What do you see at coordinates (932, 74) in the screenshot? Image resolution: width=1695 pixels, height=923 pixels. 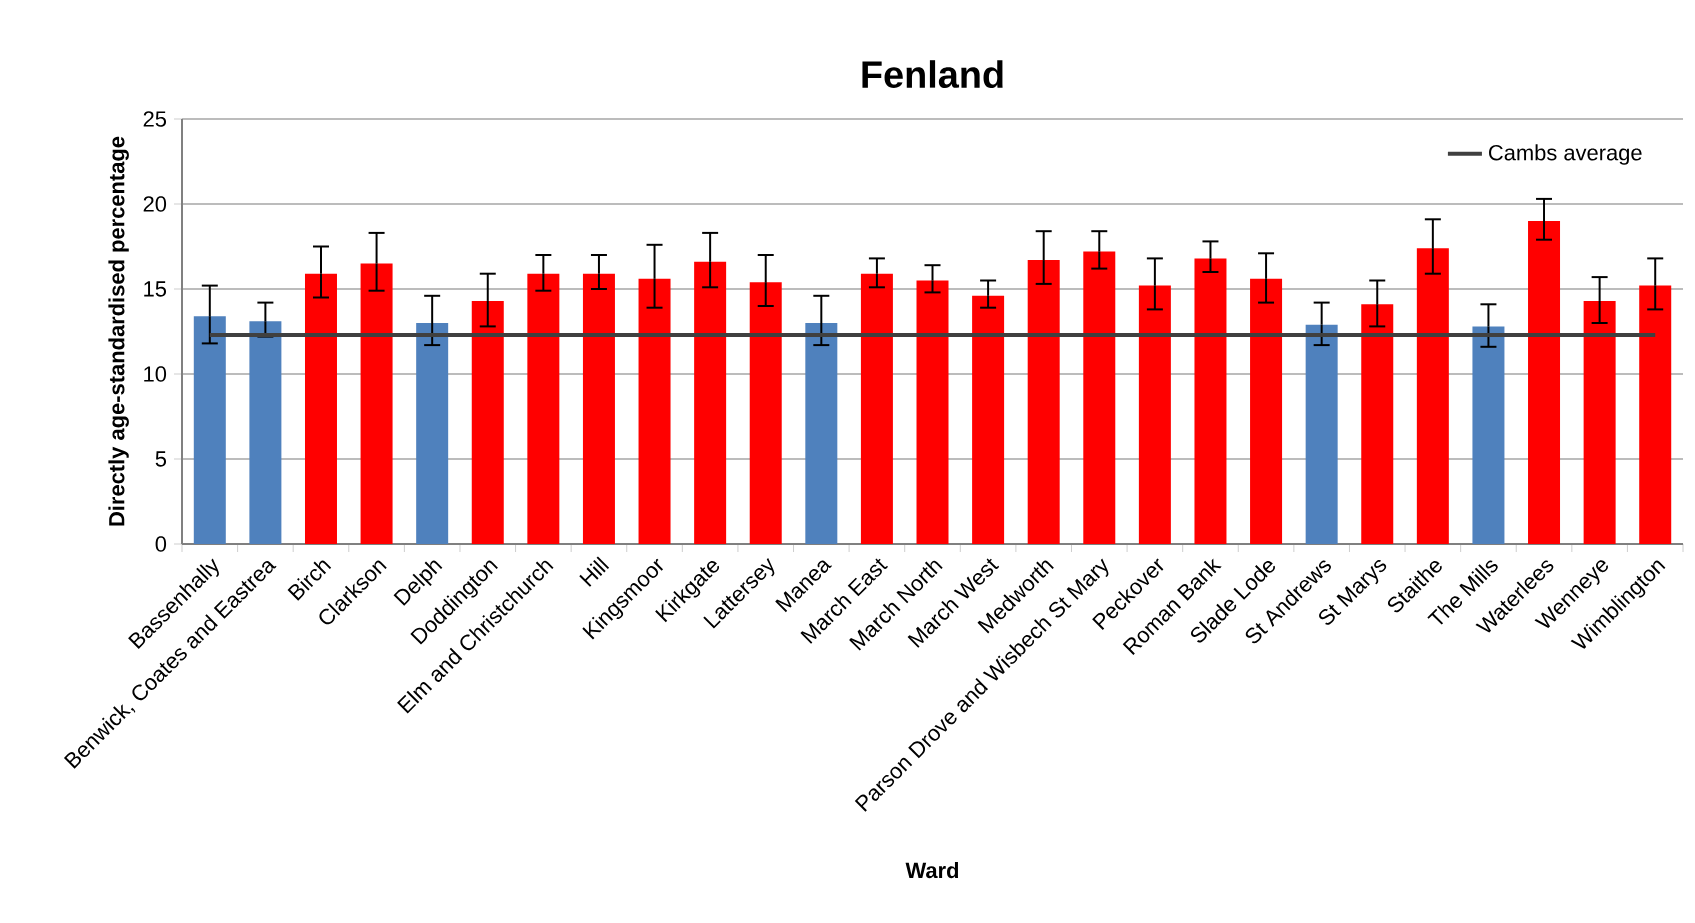 I see `chart-title: Fenland` at bounding box center [932, 74].